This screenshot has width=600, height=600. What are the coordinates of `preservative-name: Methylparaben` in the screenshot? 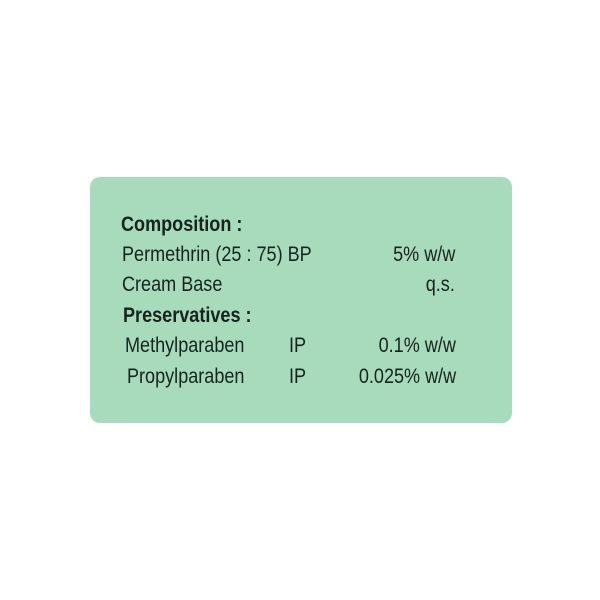 It's located at (185, 345).